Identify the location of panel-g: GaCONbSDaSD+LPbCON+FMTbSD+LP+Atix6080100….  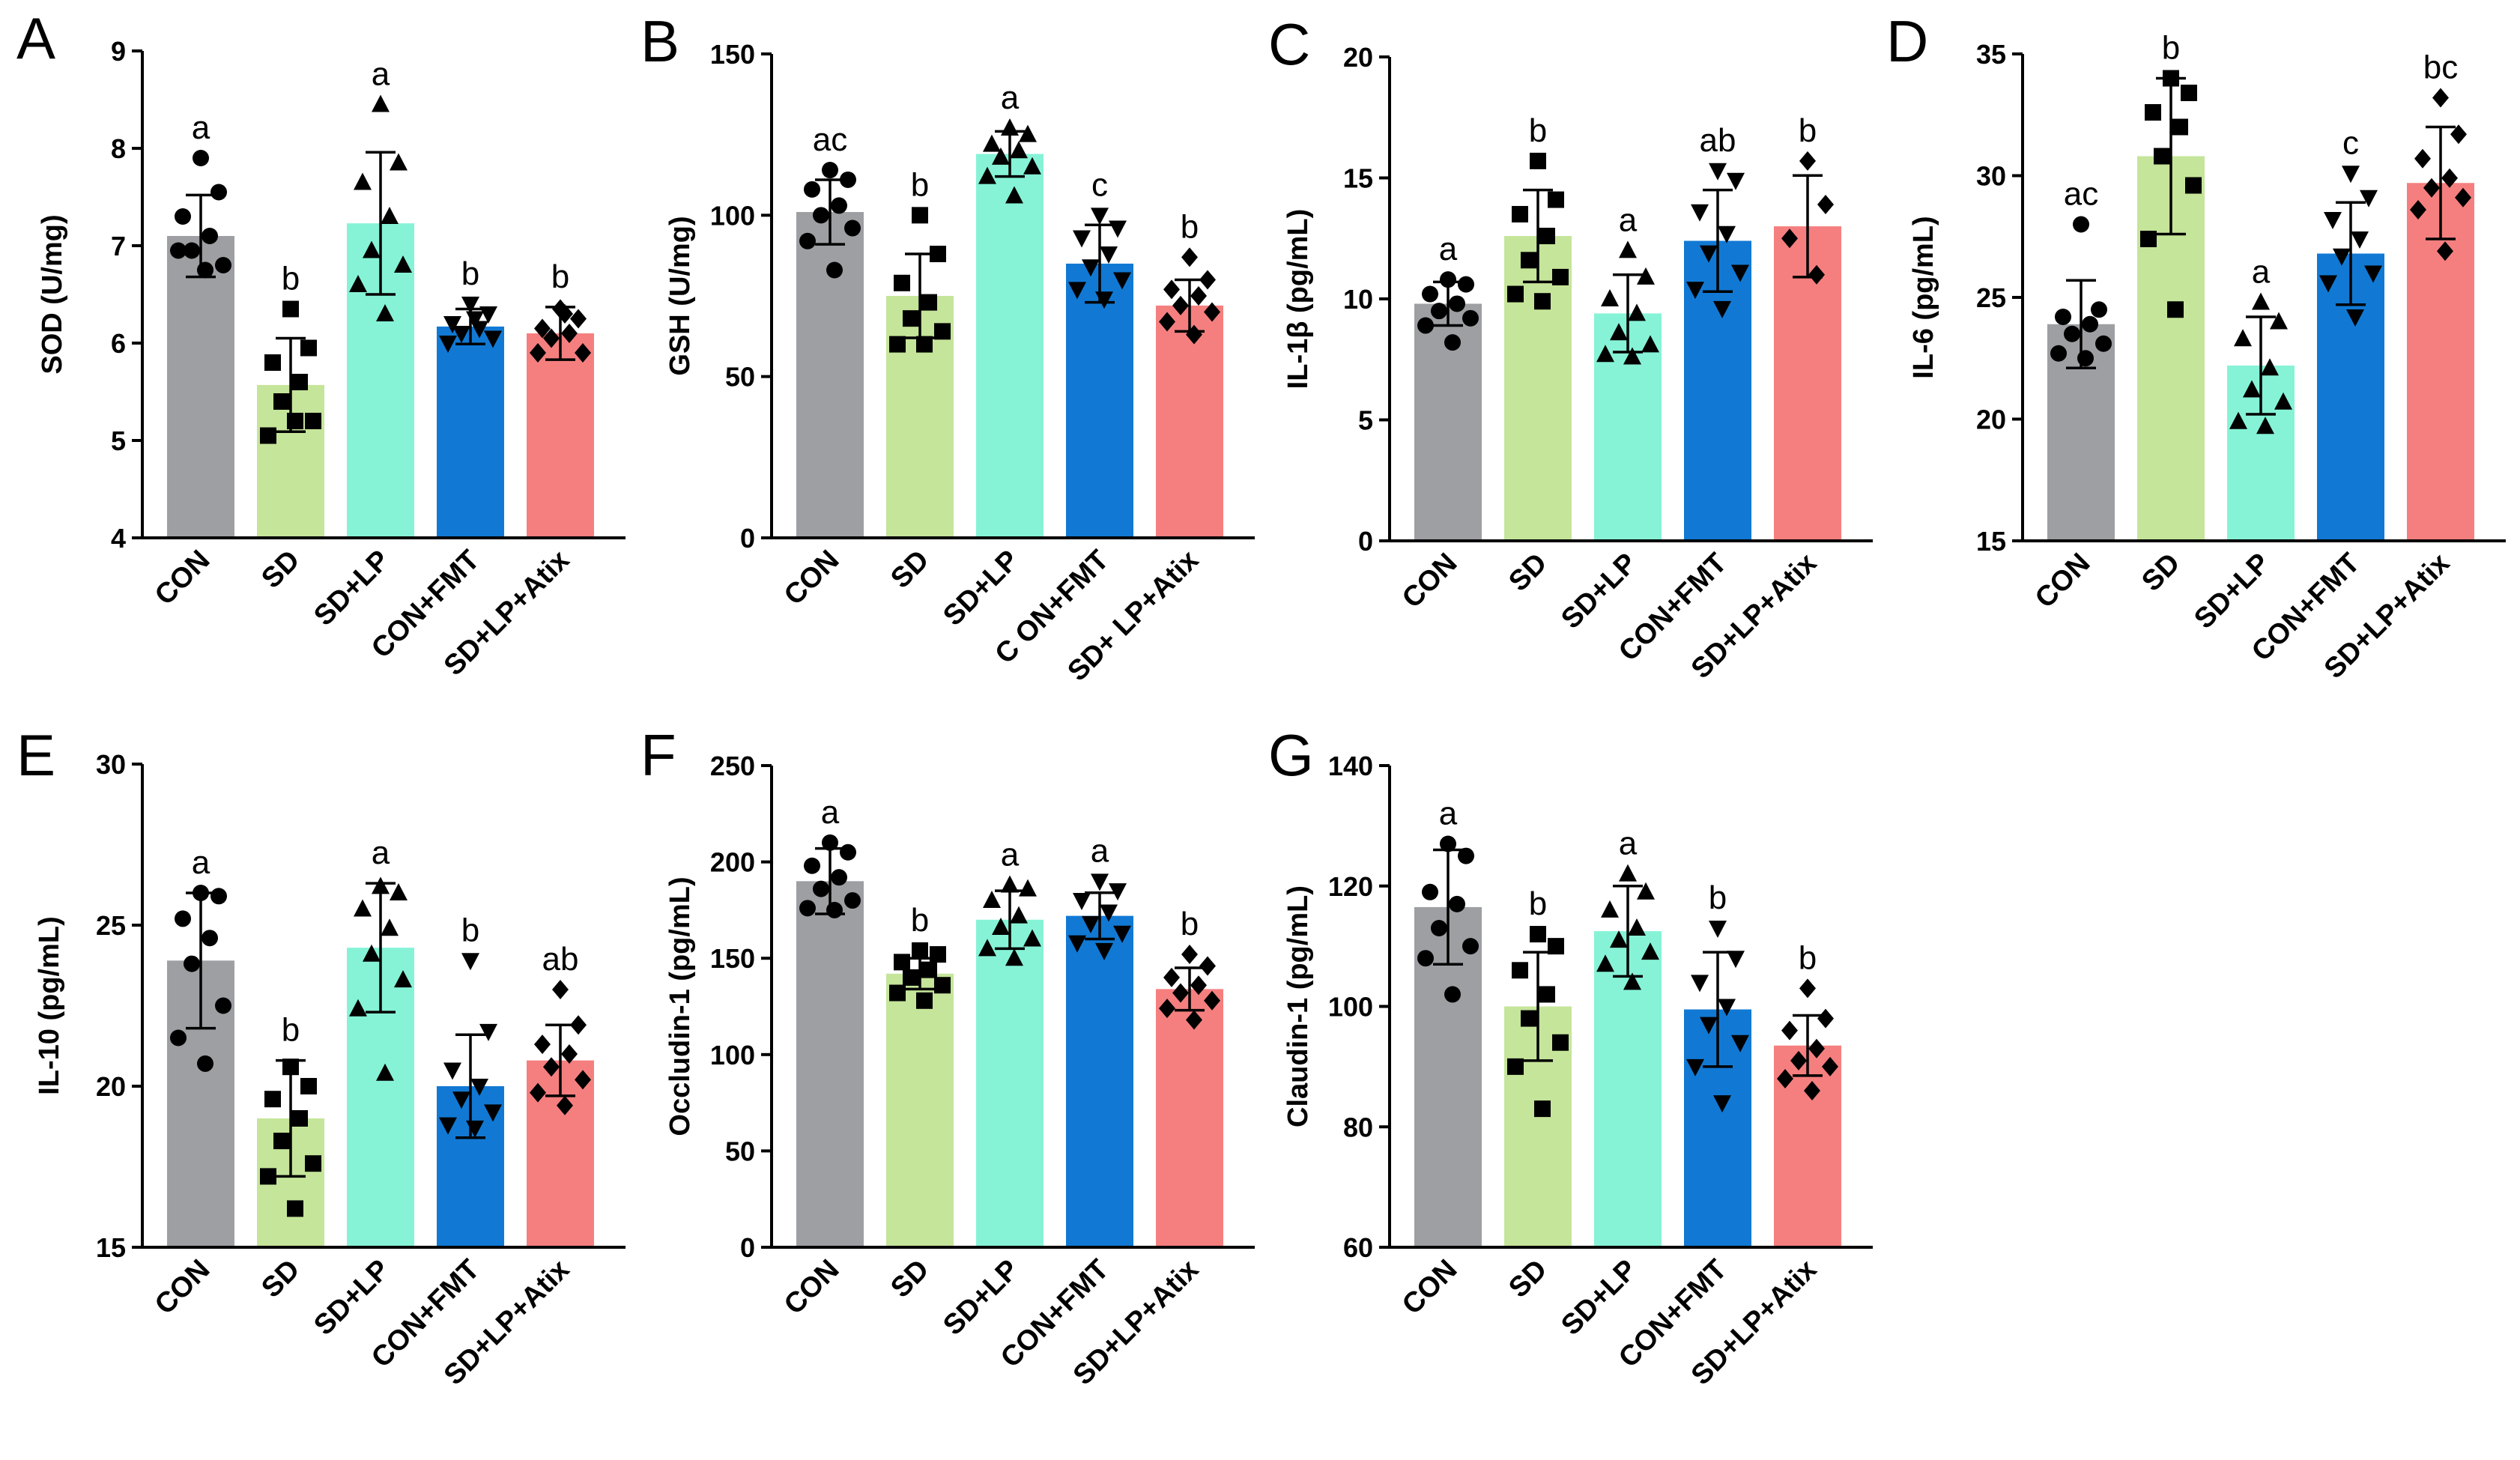
(1570, 1056).